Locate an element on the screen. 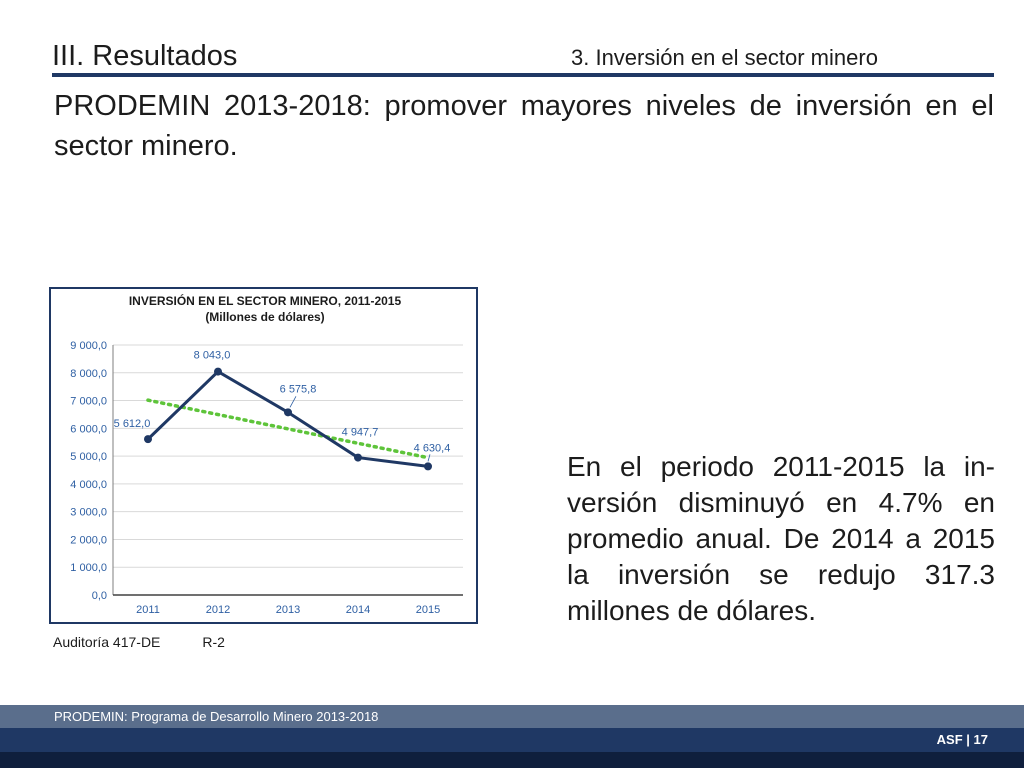 Image resolution: width=1024 pixels, height=768 pixels. x-tick-label: 2014 is located at coordinates (358, 610).